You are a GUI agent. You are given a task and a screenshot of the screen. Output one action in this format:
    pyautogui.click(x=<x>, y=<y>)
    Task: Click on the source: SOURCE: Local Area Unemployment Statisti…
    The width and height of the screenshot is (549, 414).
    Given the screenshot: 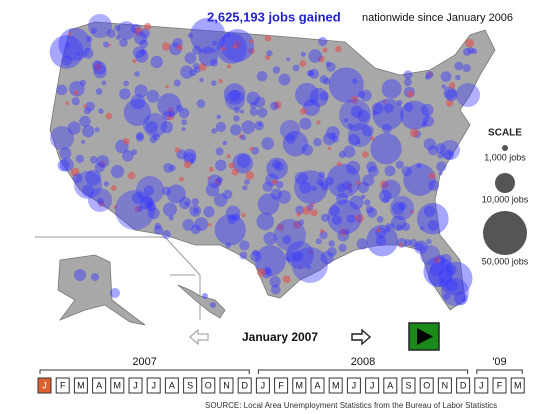 What is the action you would take?
    pyautogui.click(x=351, y=405)
    